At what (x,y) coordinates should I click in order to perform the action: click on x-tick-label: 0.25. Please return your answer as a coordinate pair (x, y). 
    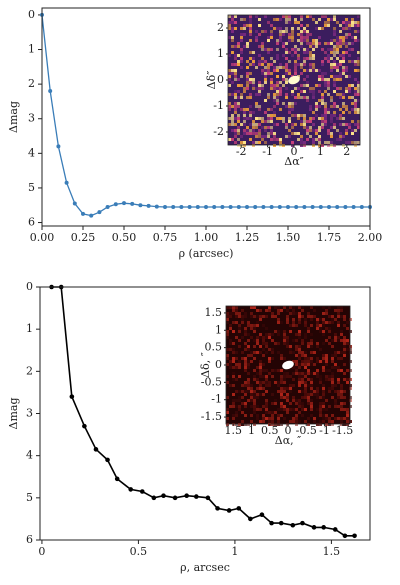
    Looking at the image, I should click on (83, 237).